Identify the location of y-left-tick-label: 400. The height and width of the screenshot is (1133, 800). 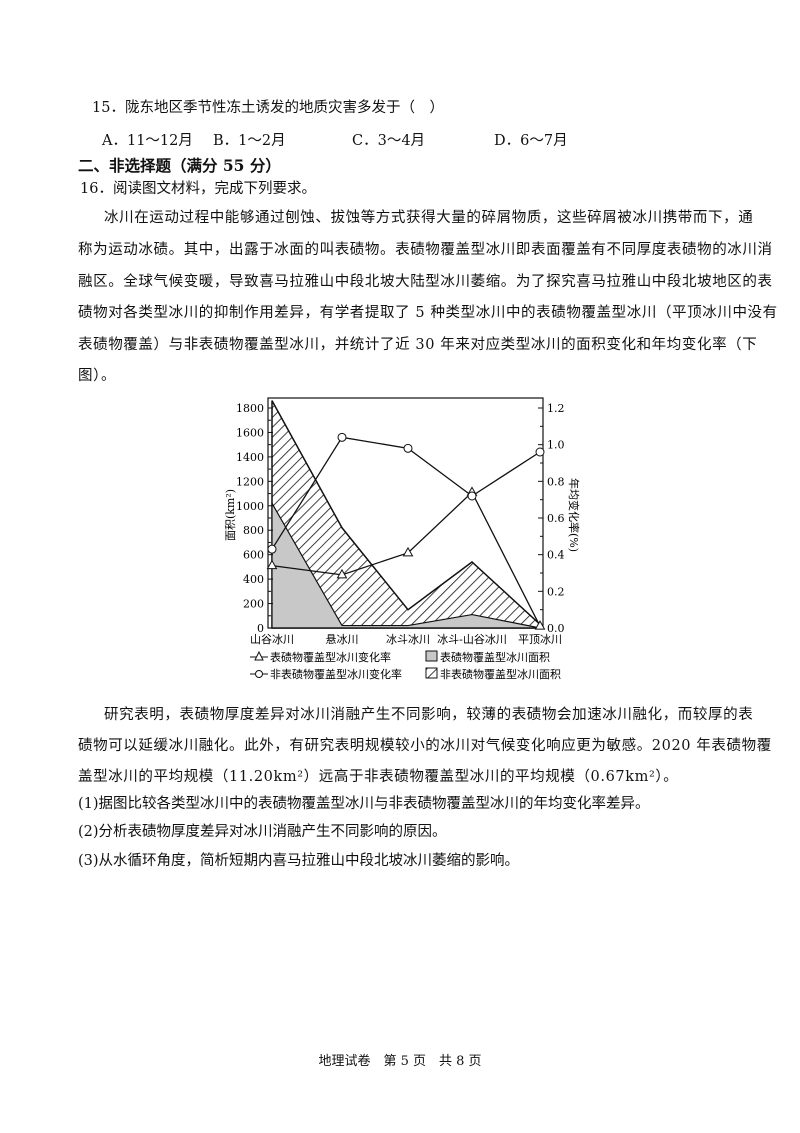
(253, 579).